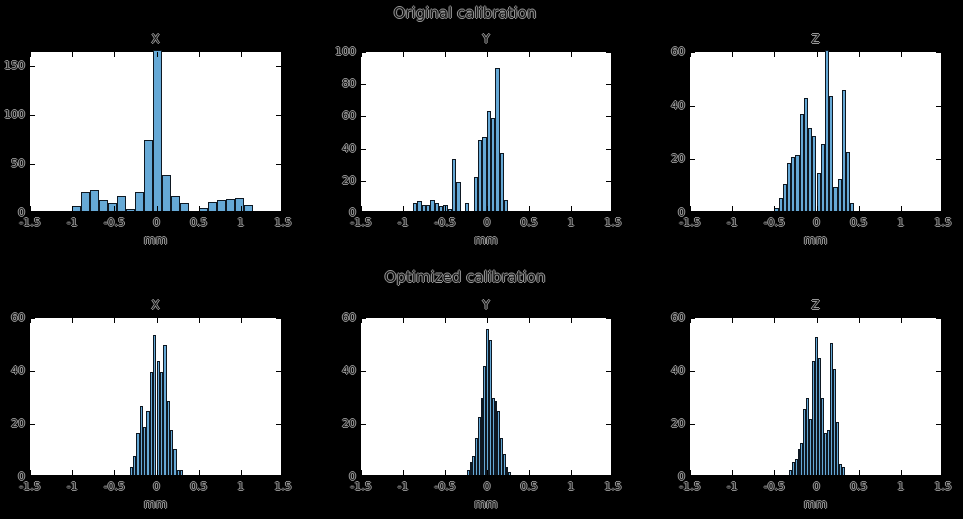  I want to click on x-tick-label: -1, so click(403, 486).